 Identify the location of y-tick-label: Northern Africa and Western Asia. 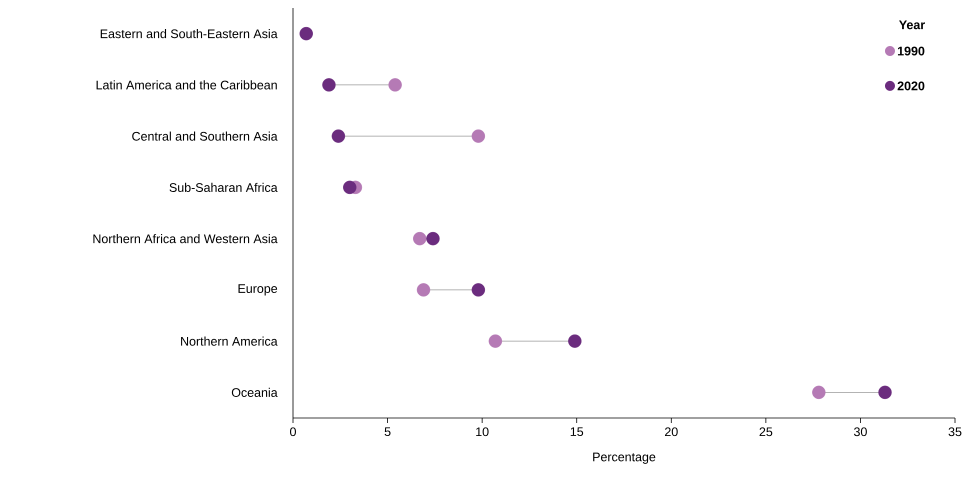
(185, 239).